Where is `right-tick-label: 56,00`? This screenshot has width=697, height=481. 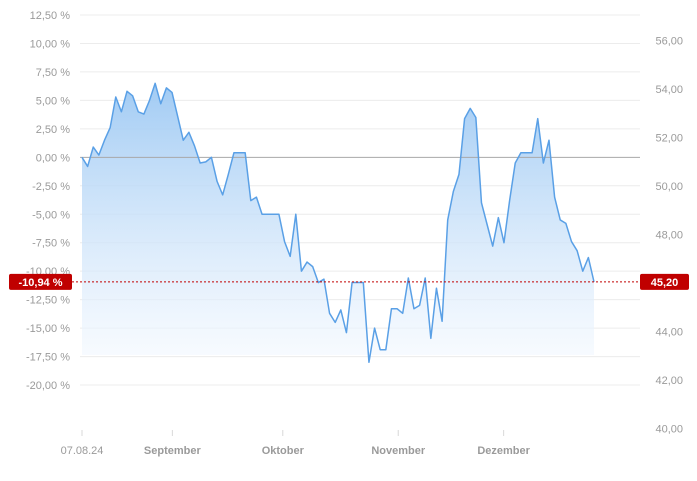
right-tick-label: 56,00 is located at coordinates (669, 42).